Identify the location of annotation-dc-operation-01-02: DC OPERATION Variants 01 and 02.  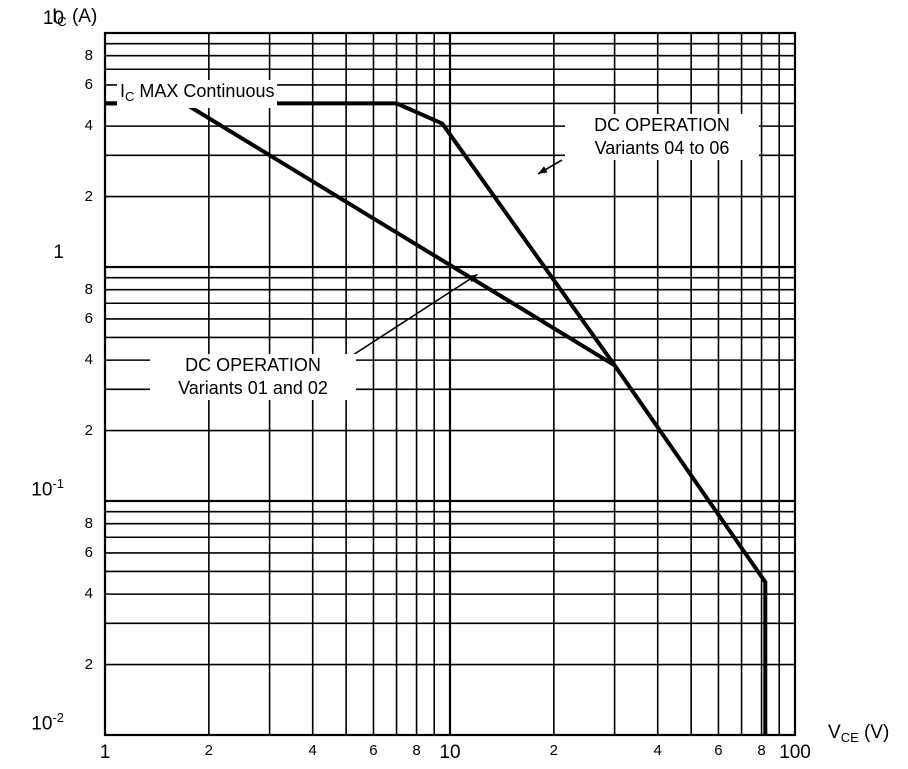
(253, 377).